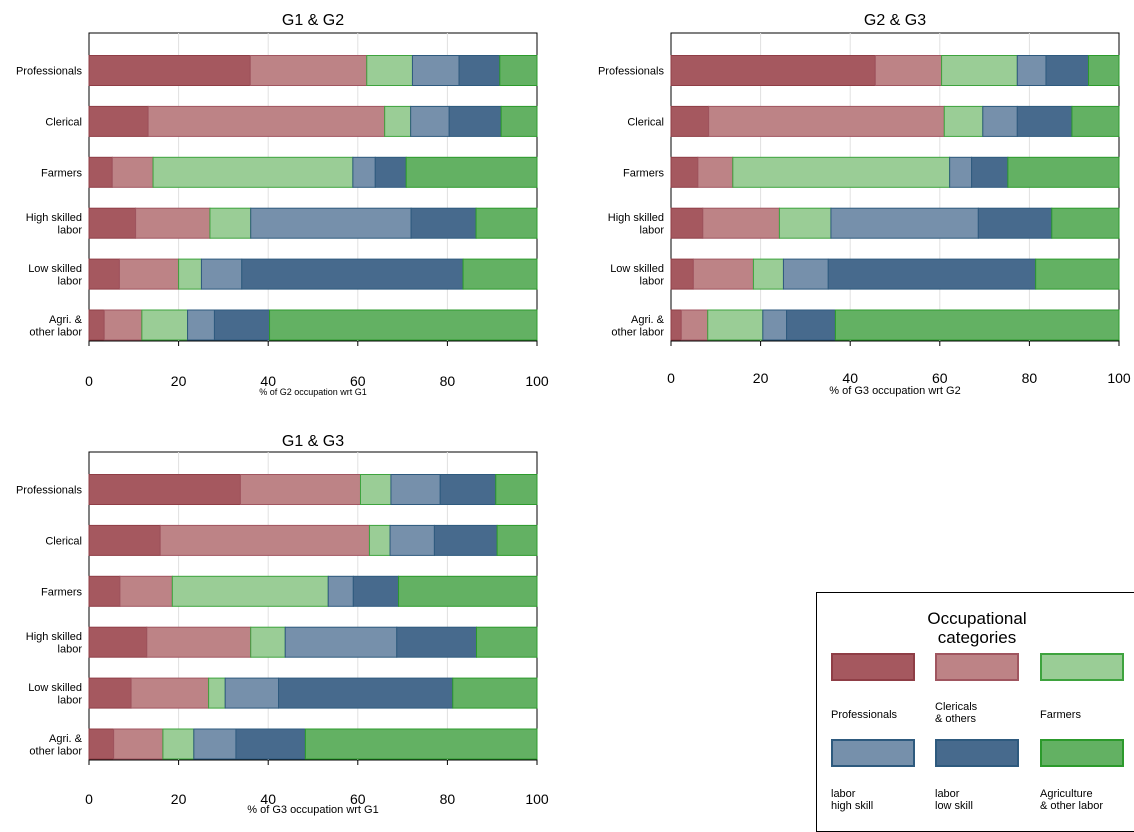 The width and height of the screenshot is (1134, 832). What do you see at coordinates (671, 378) in the screenshot?
I see `panel-g2-g3-x-tick-label: 0` at bounding box center [671, 378].